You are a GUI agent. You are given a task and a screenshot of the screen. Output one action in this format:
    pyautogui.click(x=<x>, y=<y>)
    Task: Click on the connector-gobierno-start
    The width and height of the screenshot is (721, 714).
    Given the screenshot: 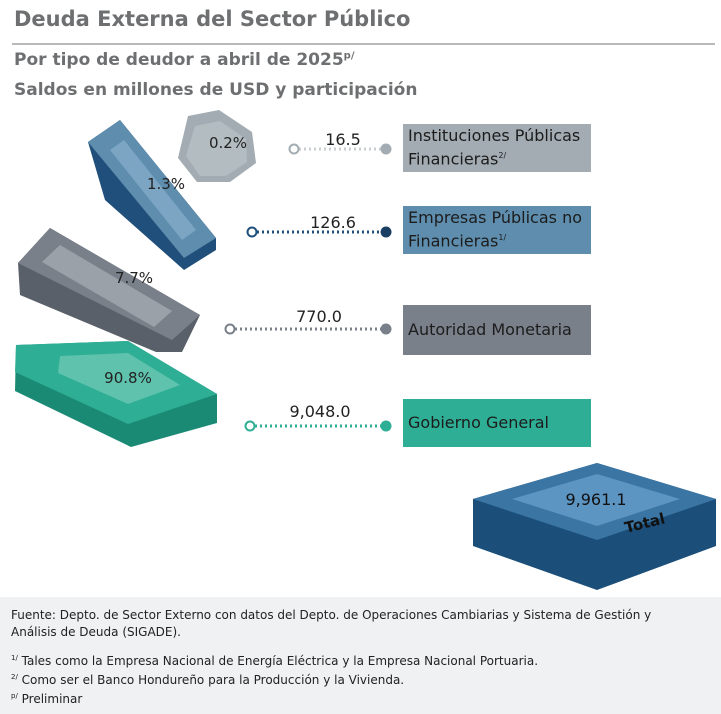 What is the action you would take?
    pyautogui.click(x=250, y=426)
    